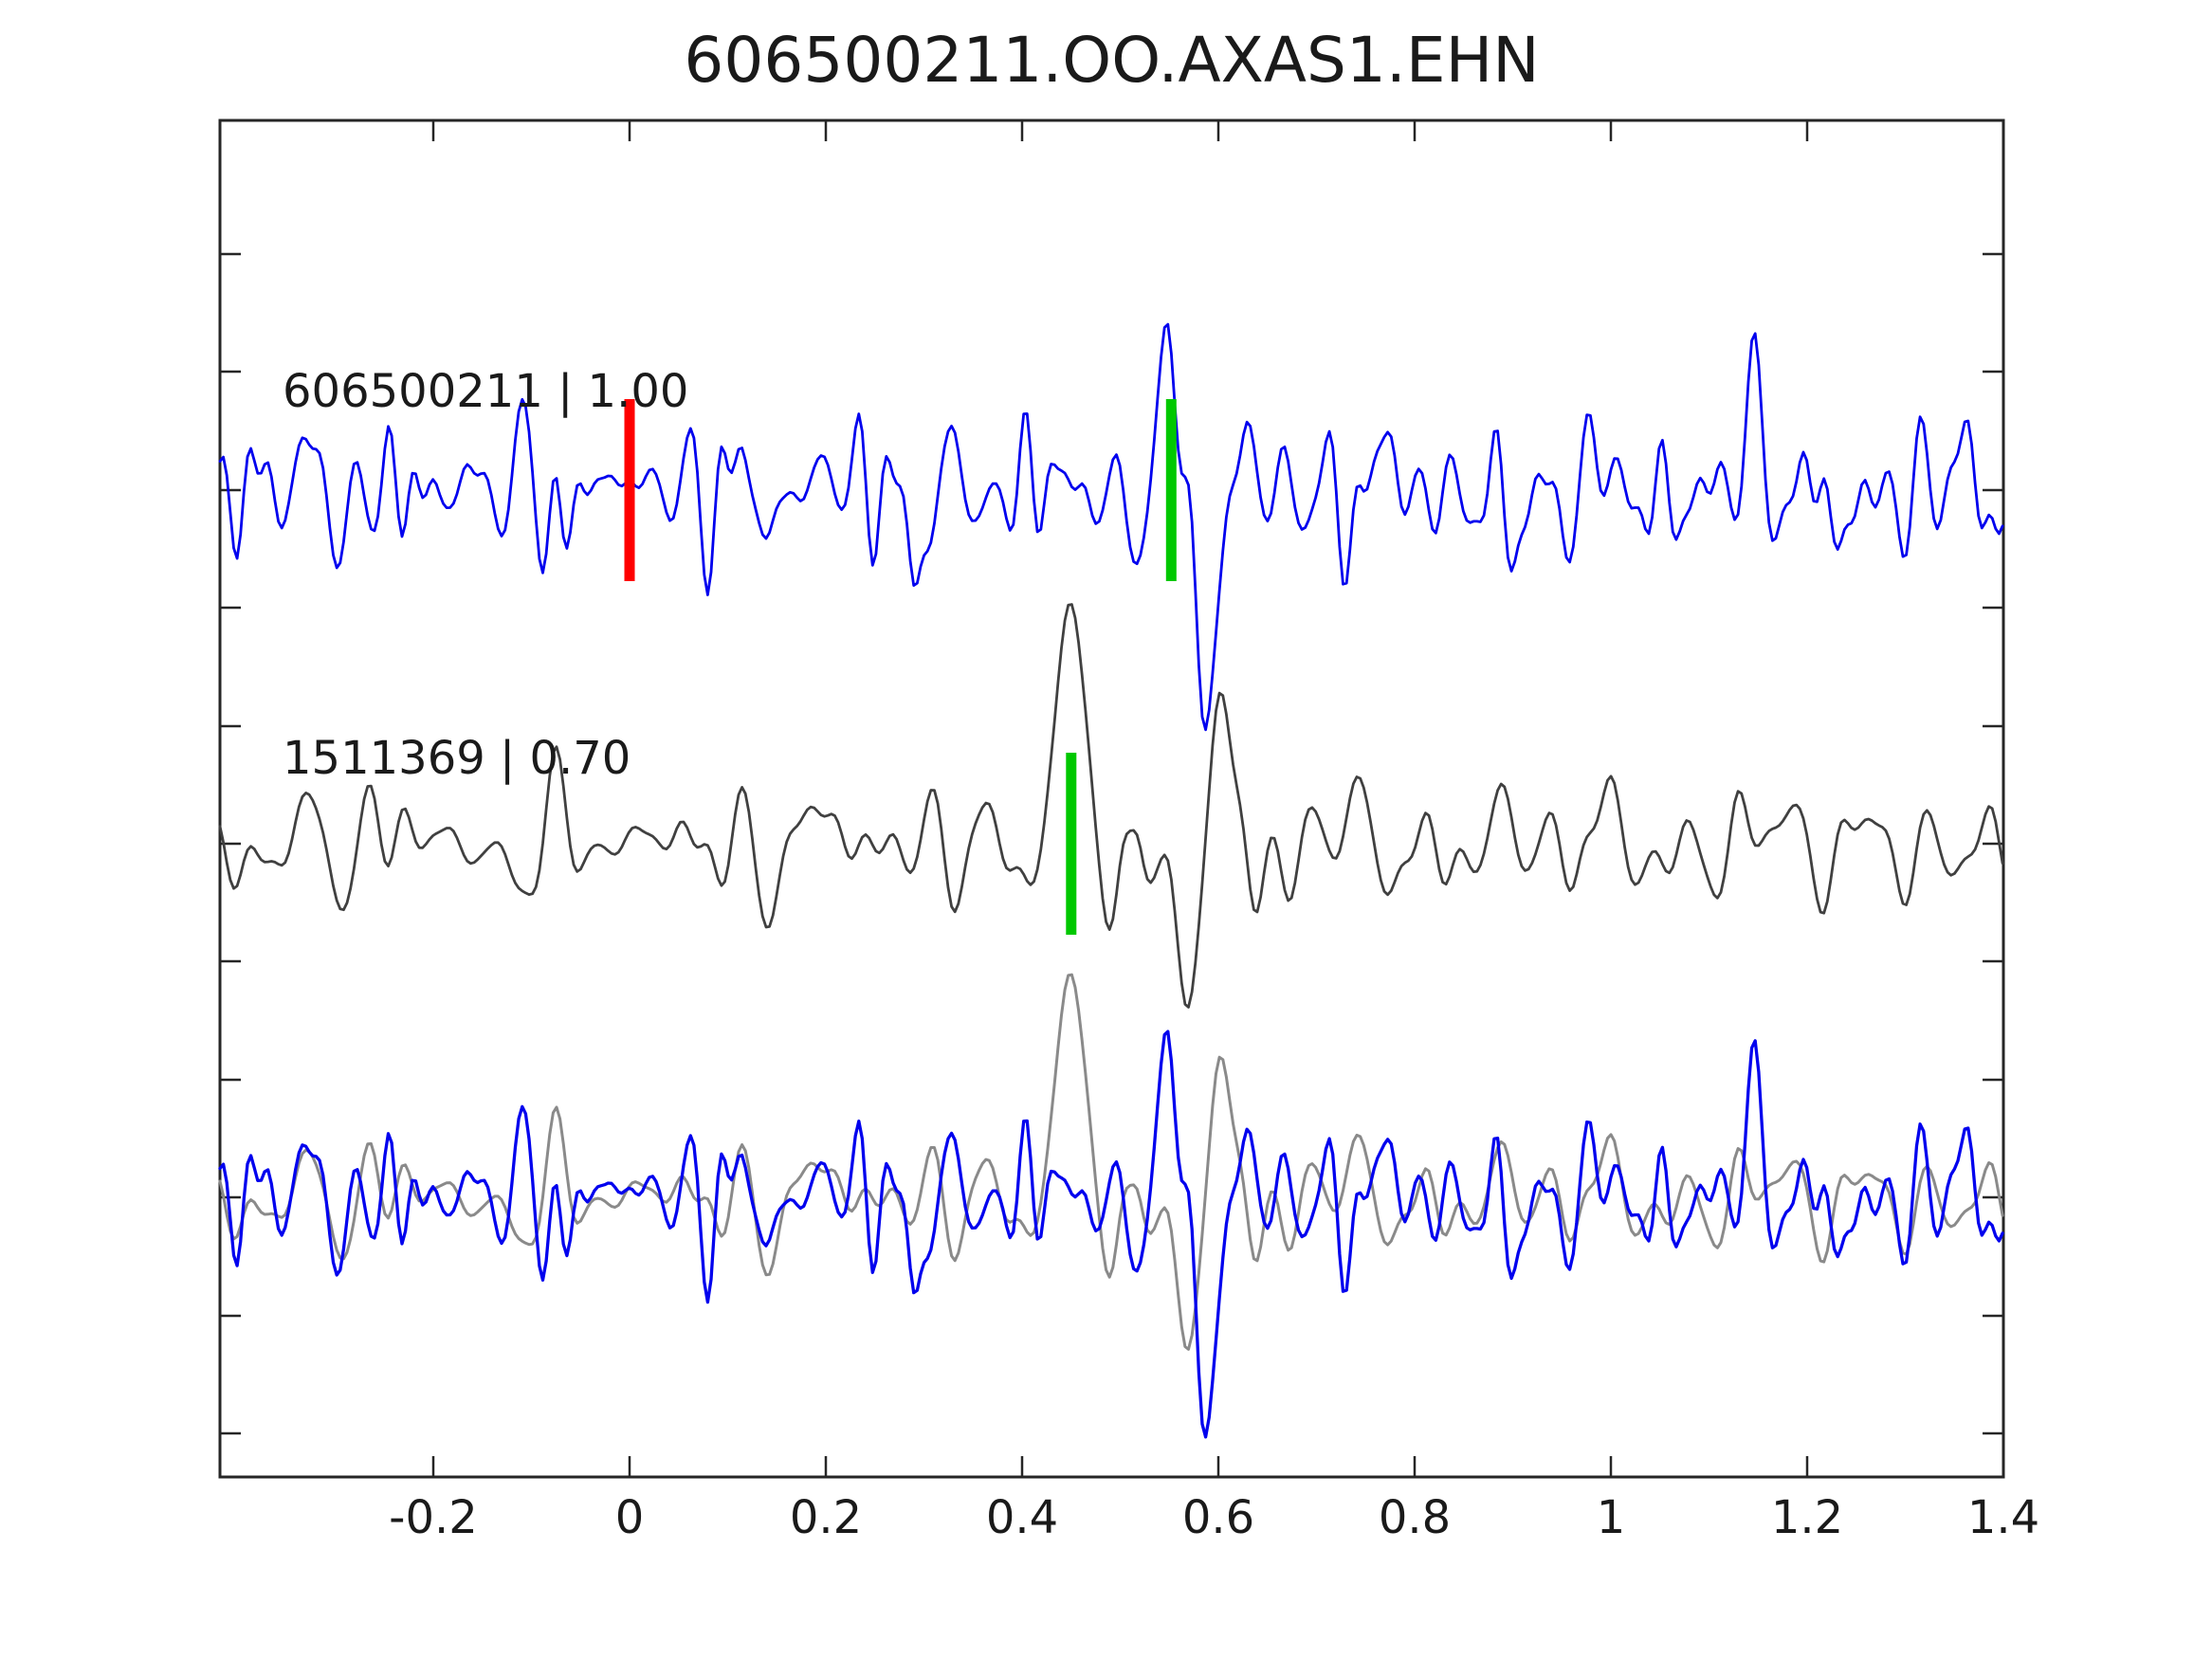 The width and height of the screenshot is (2212, 1659). Describe the element at coordinates (1611, 1517) in the screenshot. I see `x-tick-label-1: 1` at that location.